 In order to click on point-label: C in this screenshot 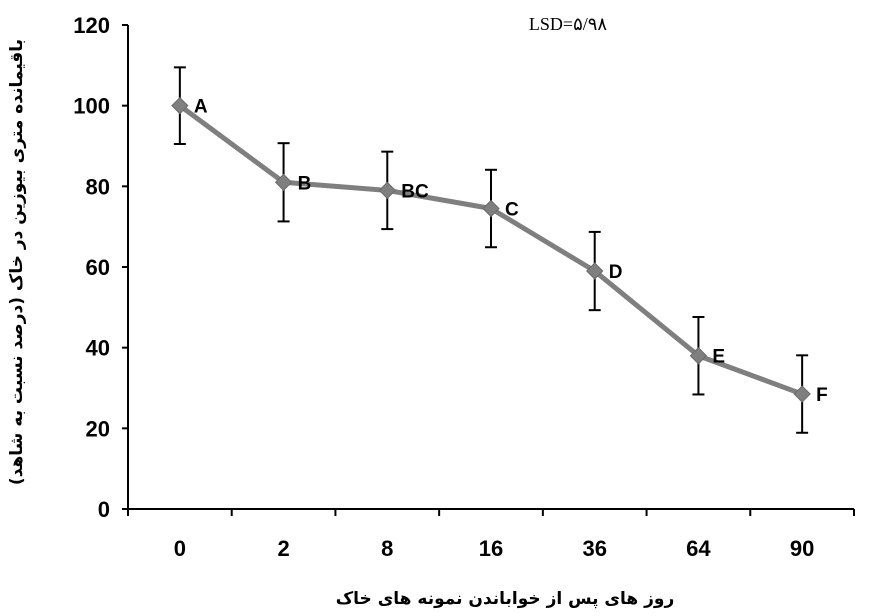, I will do `click(512, 210)`.